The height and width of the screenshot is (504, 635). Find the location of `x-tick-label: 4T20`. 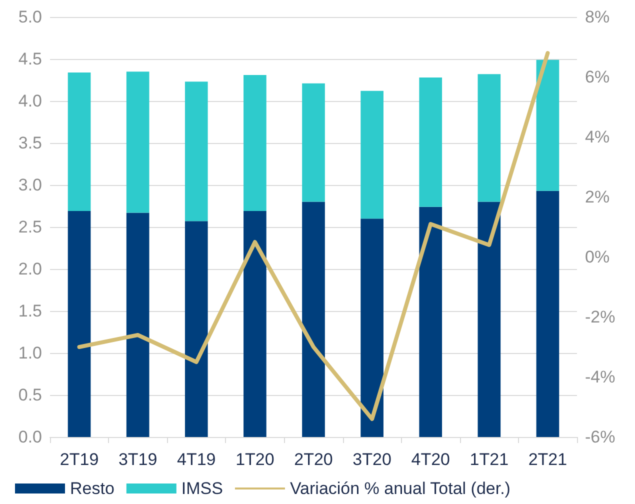

x-tick-label: 4T20 is located at coordinates (430, 459).